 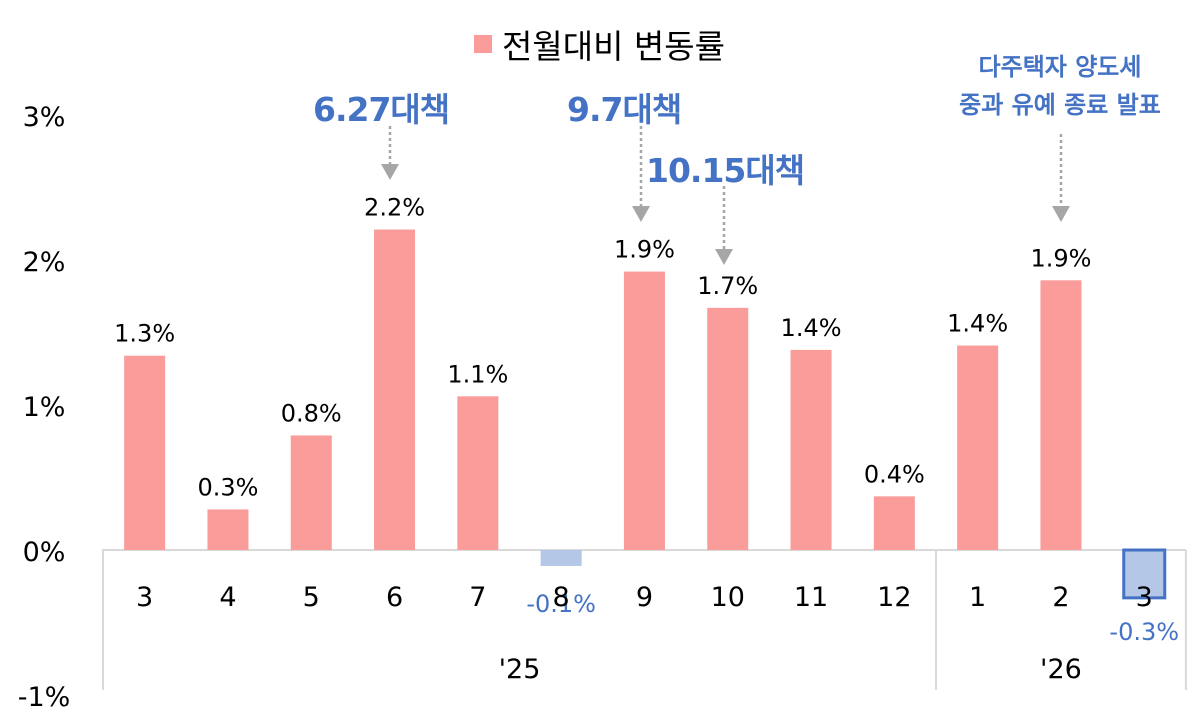 I want to click on y-tick-label: 1%, so click(x=44, y=407).